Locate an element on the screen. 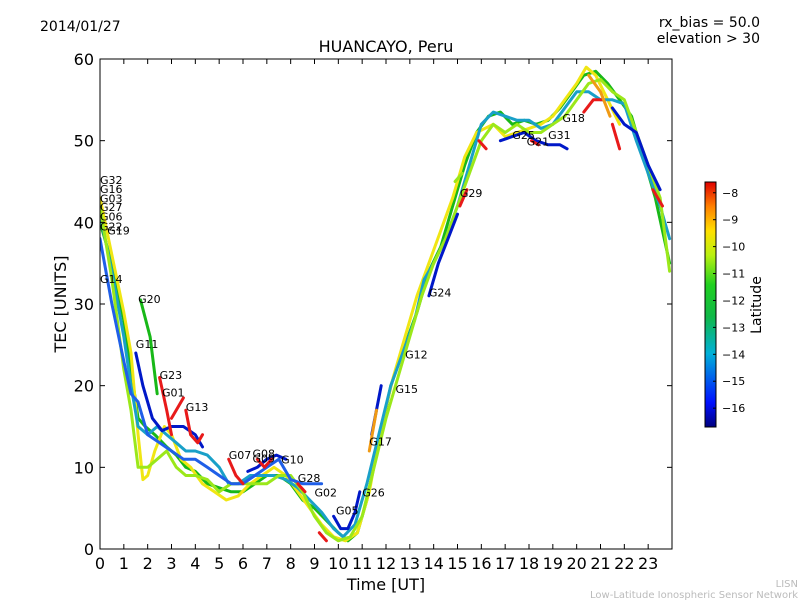 The width and height of the screenshot is (800, 600). colorbar-tick-label: −14 is located at coordinates (733, 354).